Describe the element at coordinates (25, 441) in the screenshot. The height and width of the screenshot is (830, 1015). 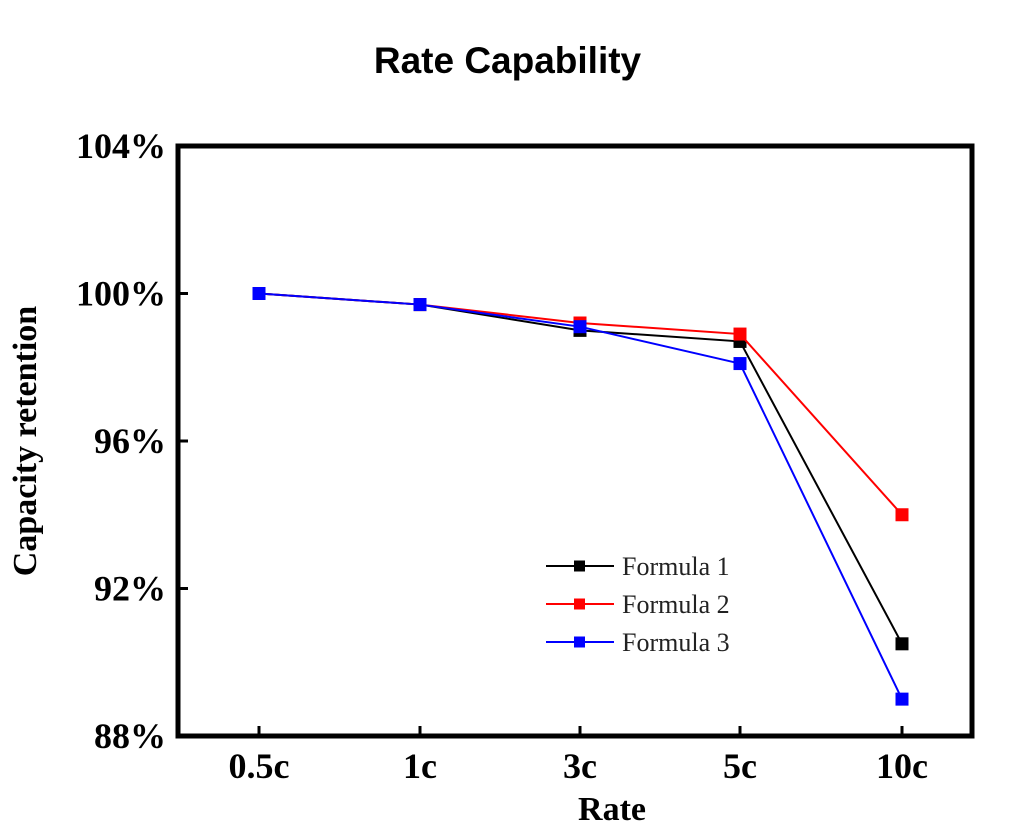
I see `y-axis-title: Capacity retention` at that location.